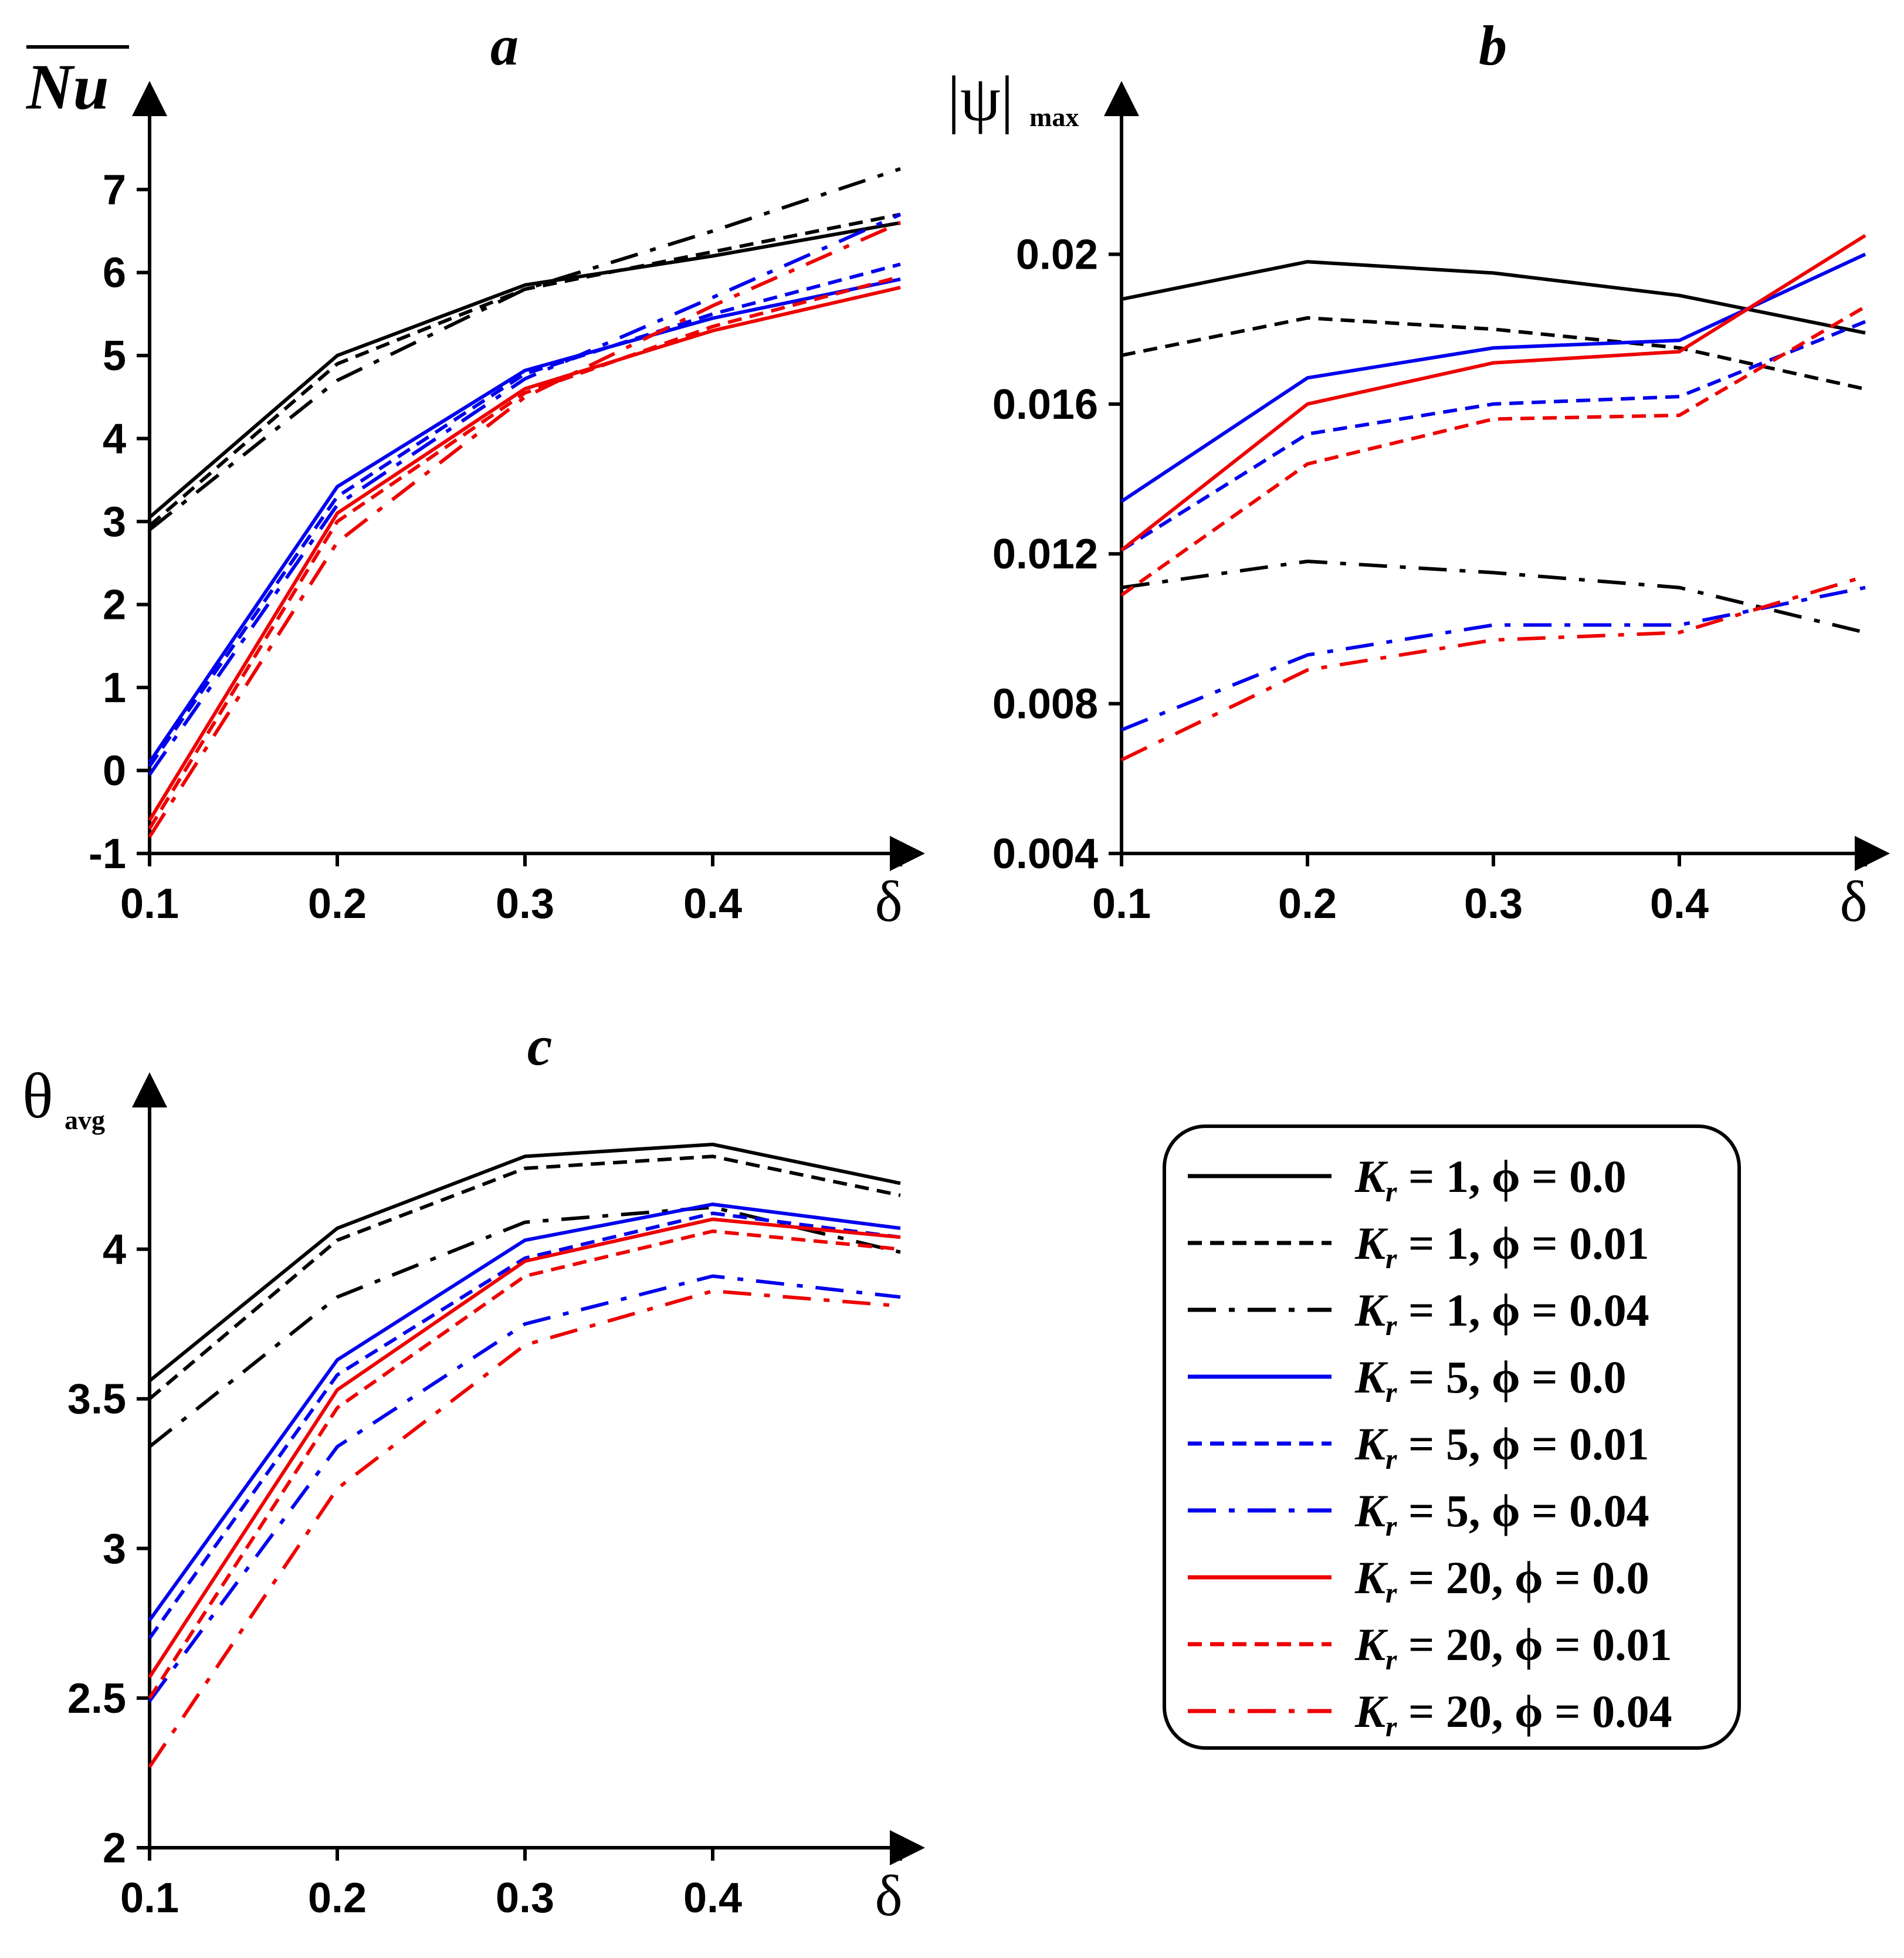  Describe the element at coordinates (980, 98) in the screenshot. I see `panel-b-ylabel-text: |ψ|` at that location.